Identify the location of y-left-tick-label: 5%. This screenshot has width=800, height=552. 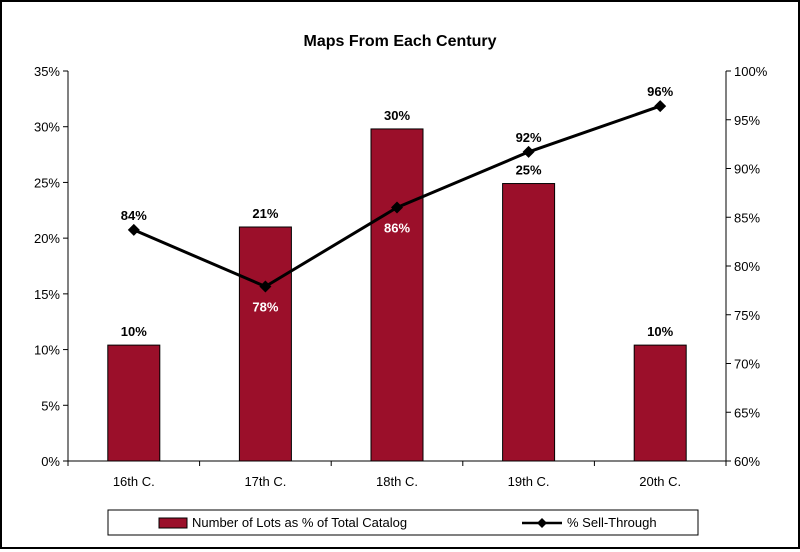
(50, 405).